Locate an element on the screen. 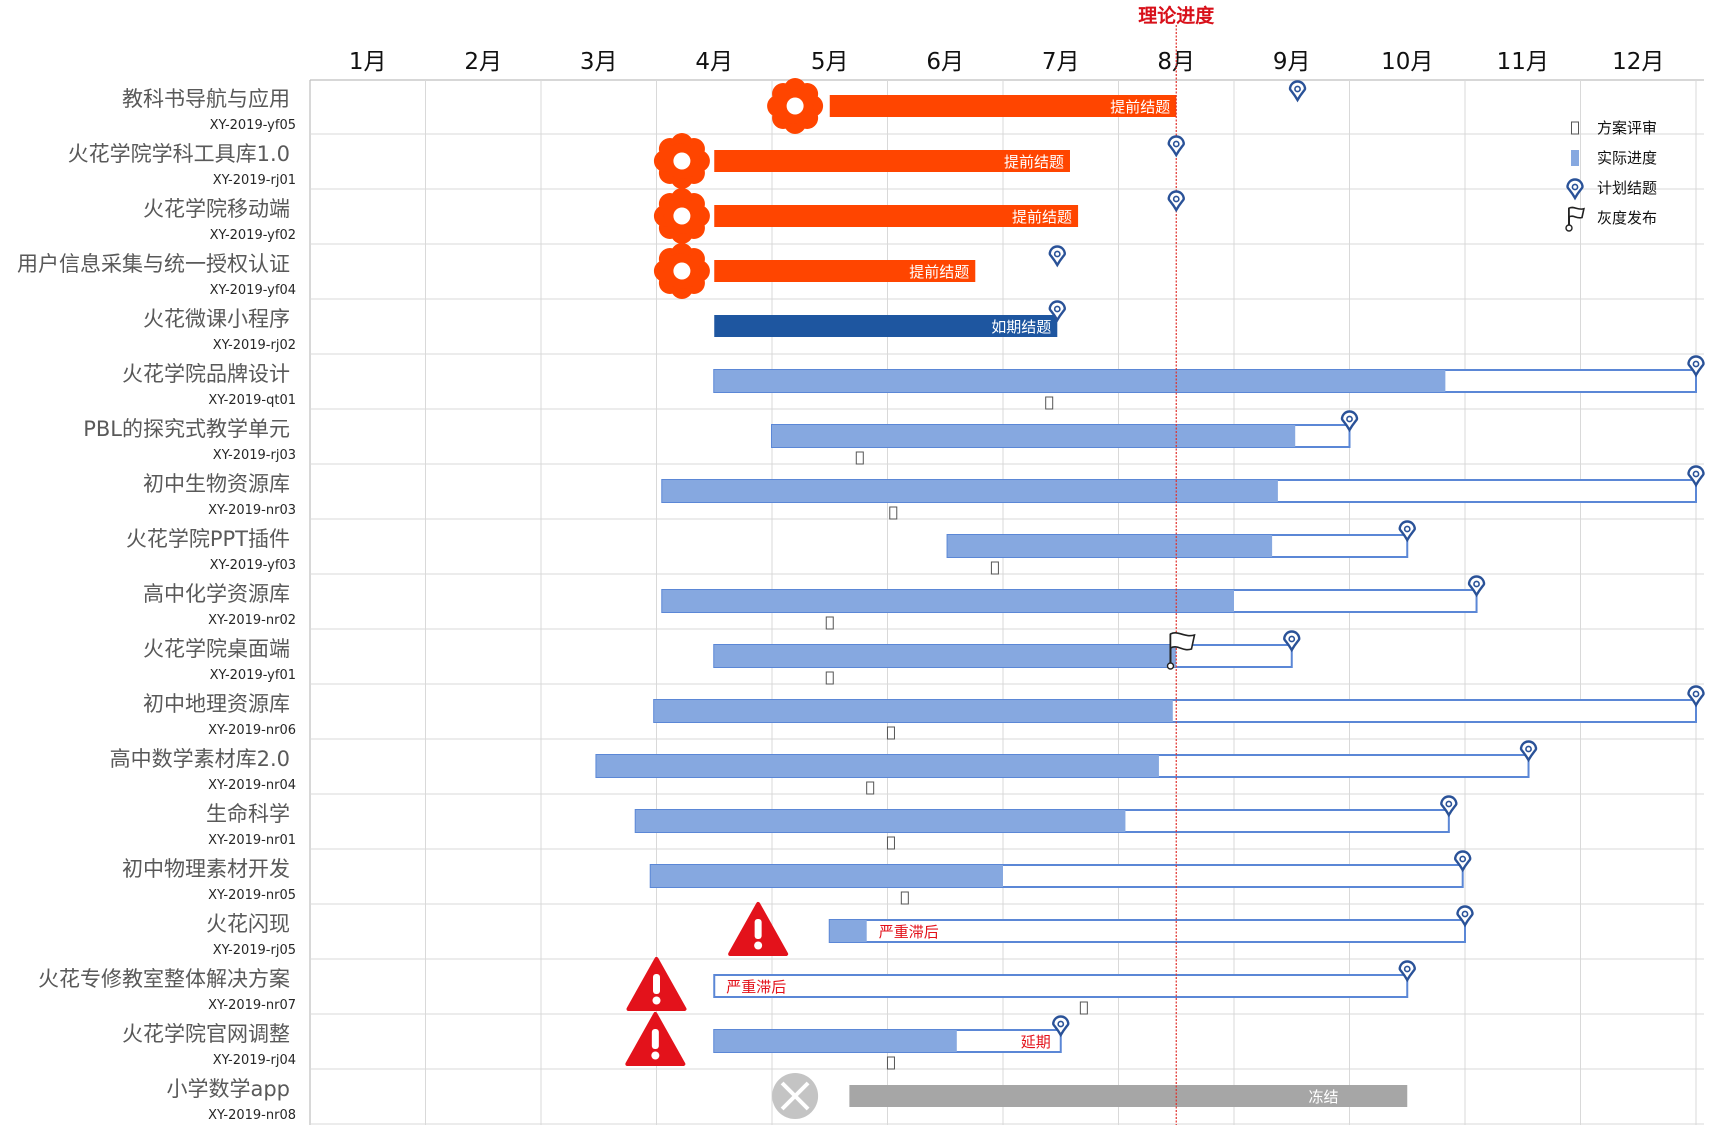 The width and height of the screenshot is (1714, 1125). status-label: 如期结题 is located at coordinates (1021, 327).